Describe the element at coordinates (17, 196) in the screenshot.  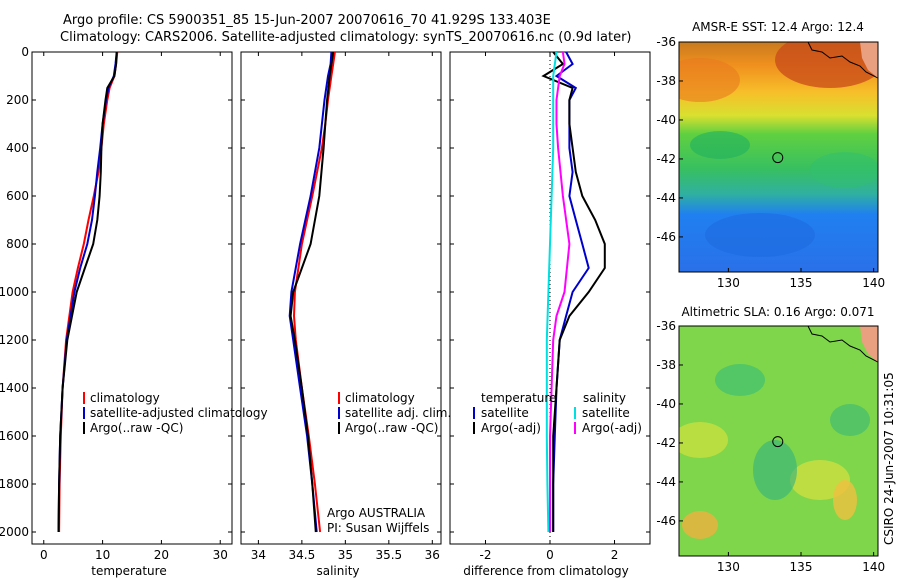
I see `y-tick-label: 600` at that location.